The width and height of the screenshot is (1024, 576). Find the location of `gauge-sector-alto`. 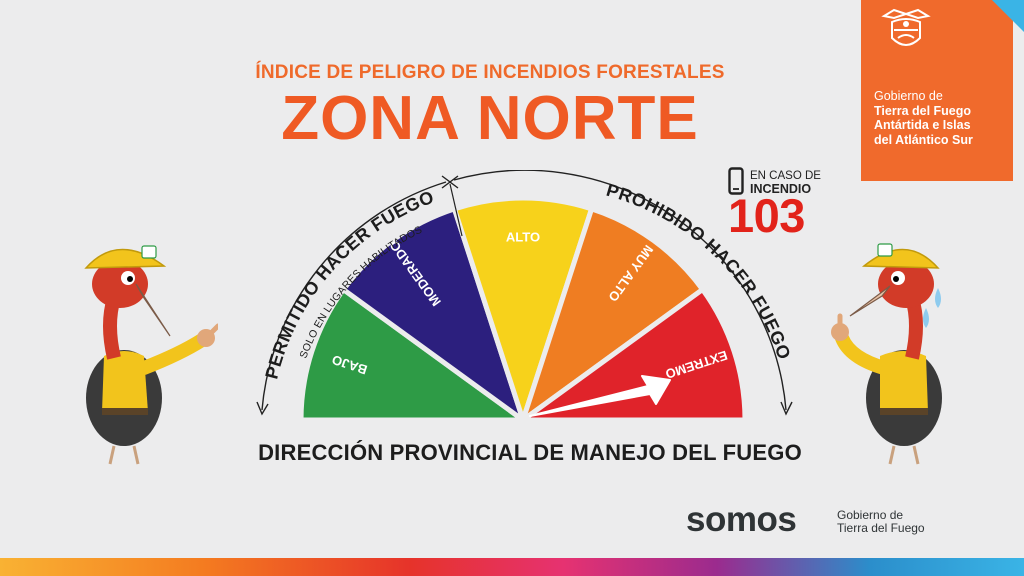

gauge-sector-alto is located at coordinates (523, 312).